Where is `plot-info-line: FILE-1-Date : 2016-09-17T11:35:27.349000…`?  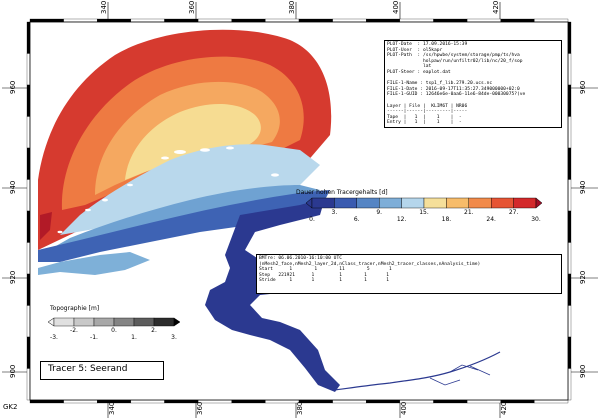 plot-info-line: FILE-1-Date : 2016-09-17T11:35:27.349000… is located at coordinates (453, 89).